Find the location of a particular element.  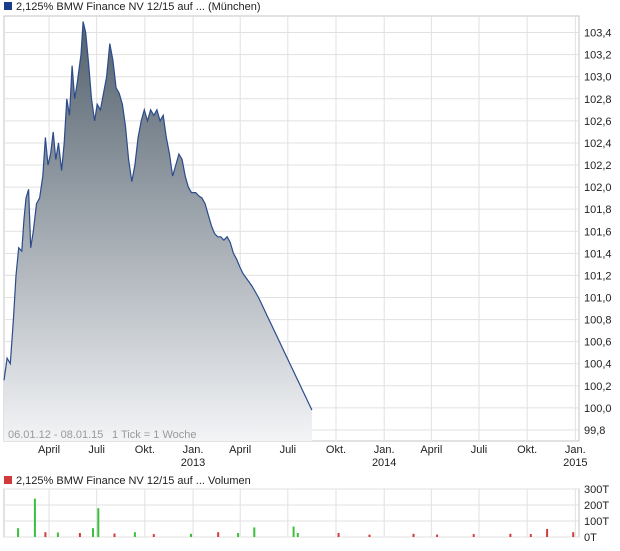

y-tick-label: 100,0 is located at coordinates (598, 409).